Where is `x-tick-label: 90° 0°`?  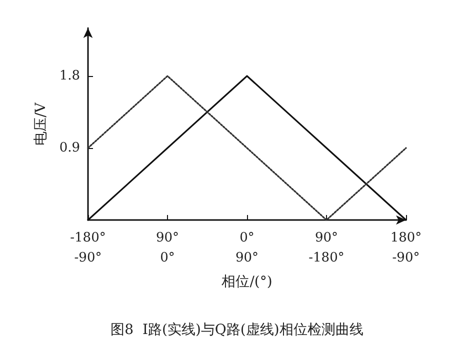
x-tick-label: 90° 0° is located at coordinates (168, 248).